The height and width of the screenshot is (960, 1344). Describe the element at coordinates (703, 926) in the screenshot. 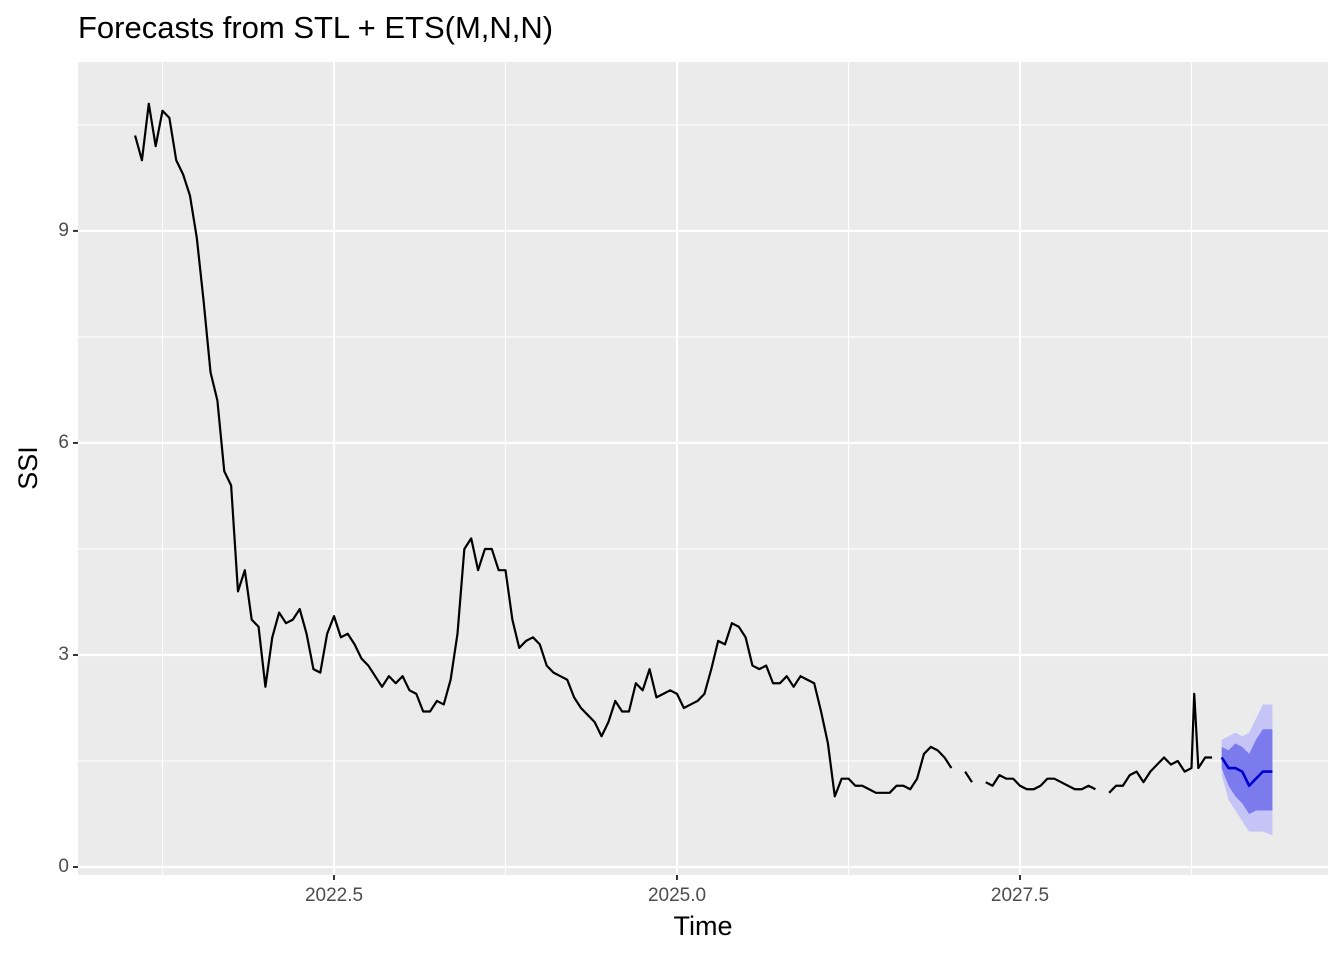

I see `x-axis-title: Time` at that location.